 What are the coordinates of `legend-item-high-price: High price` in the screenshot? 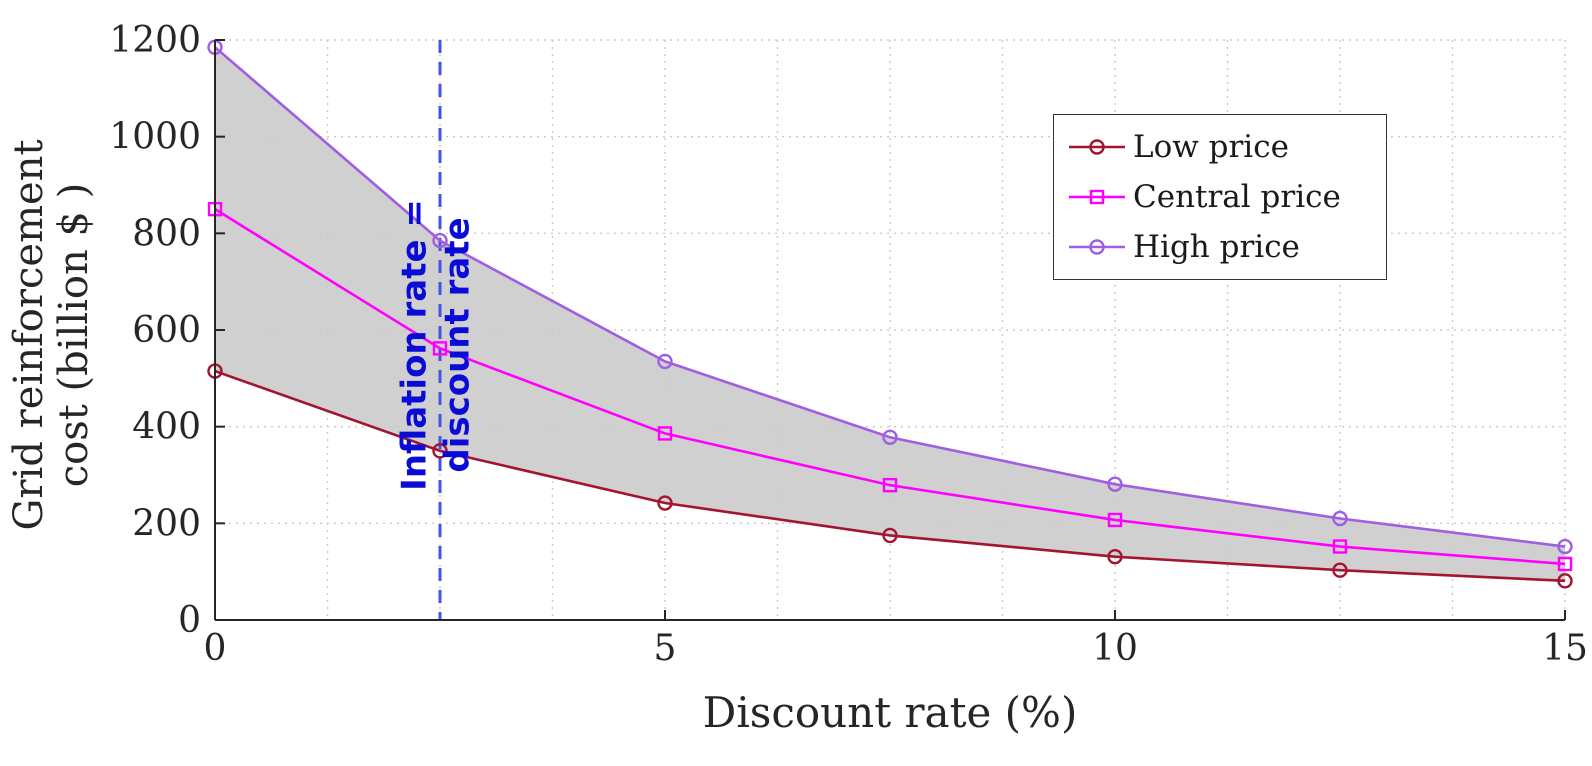 It's located at (1220, 247).